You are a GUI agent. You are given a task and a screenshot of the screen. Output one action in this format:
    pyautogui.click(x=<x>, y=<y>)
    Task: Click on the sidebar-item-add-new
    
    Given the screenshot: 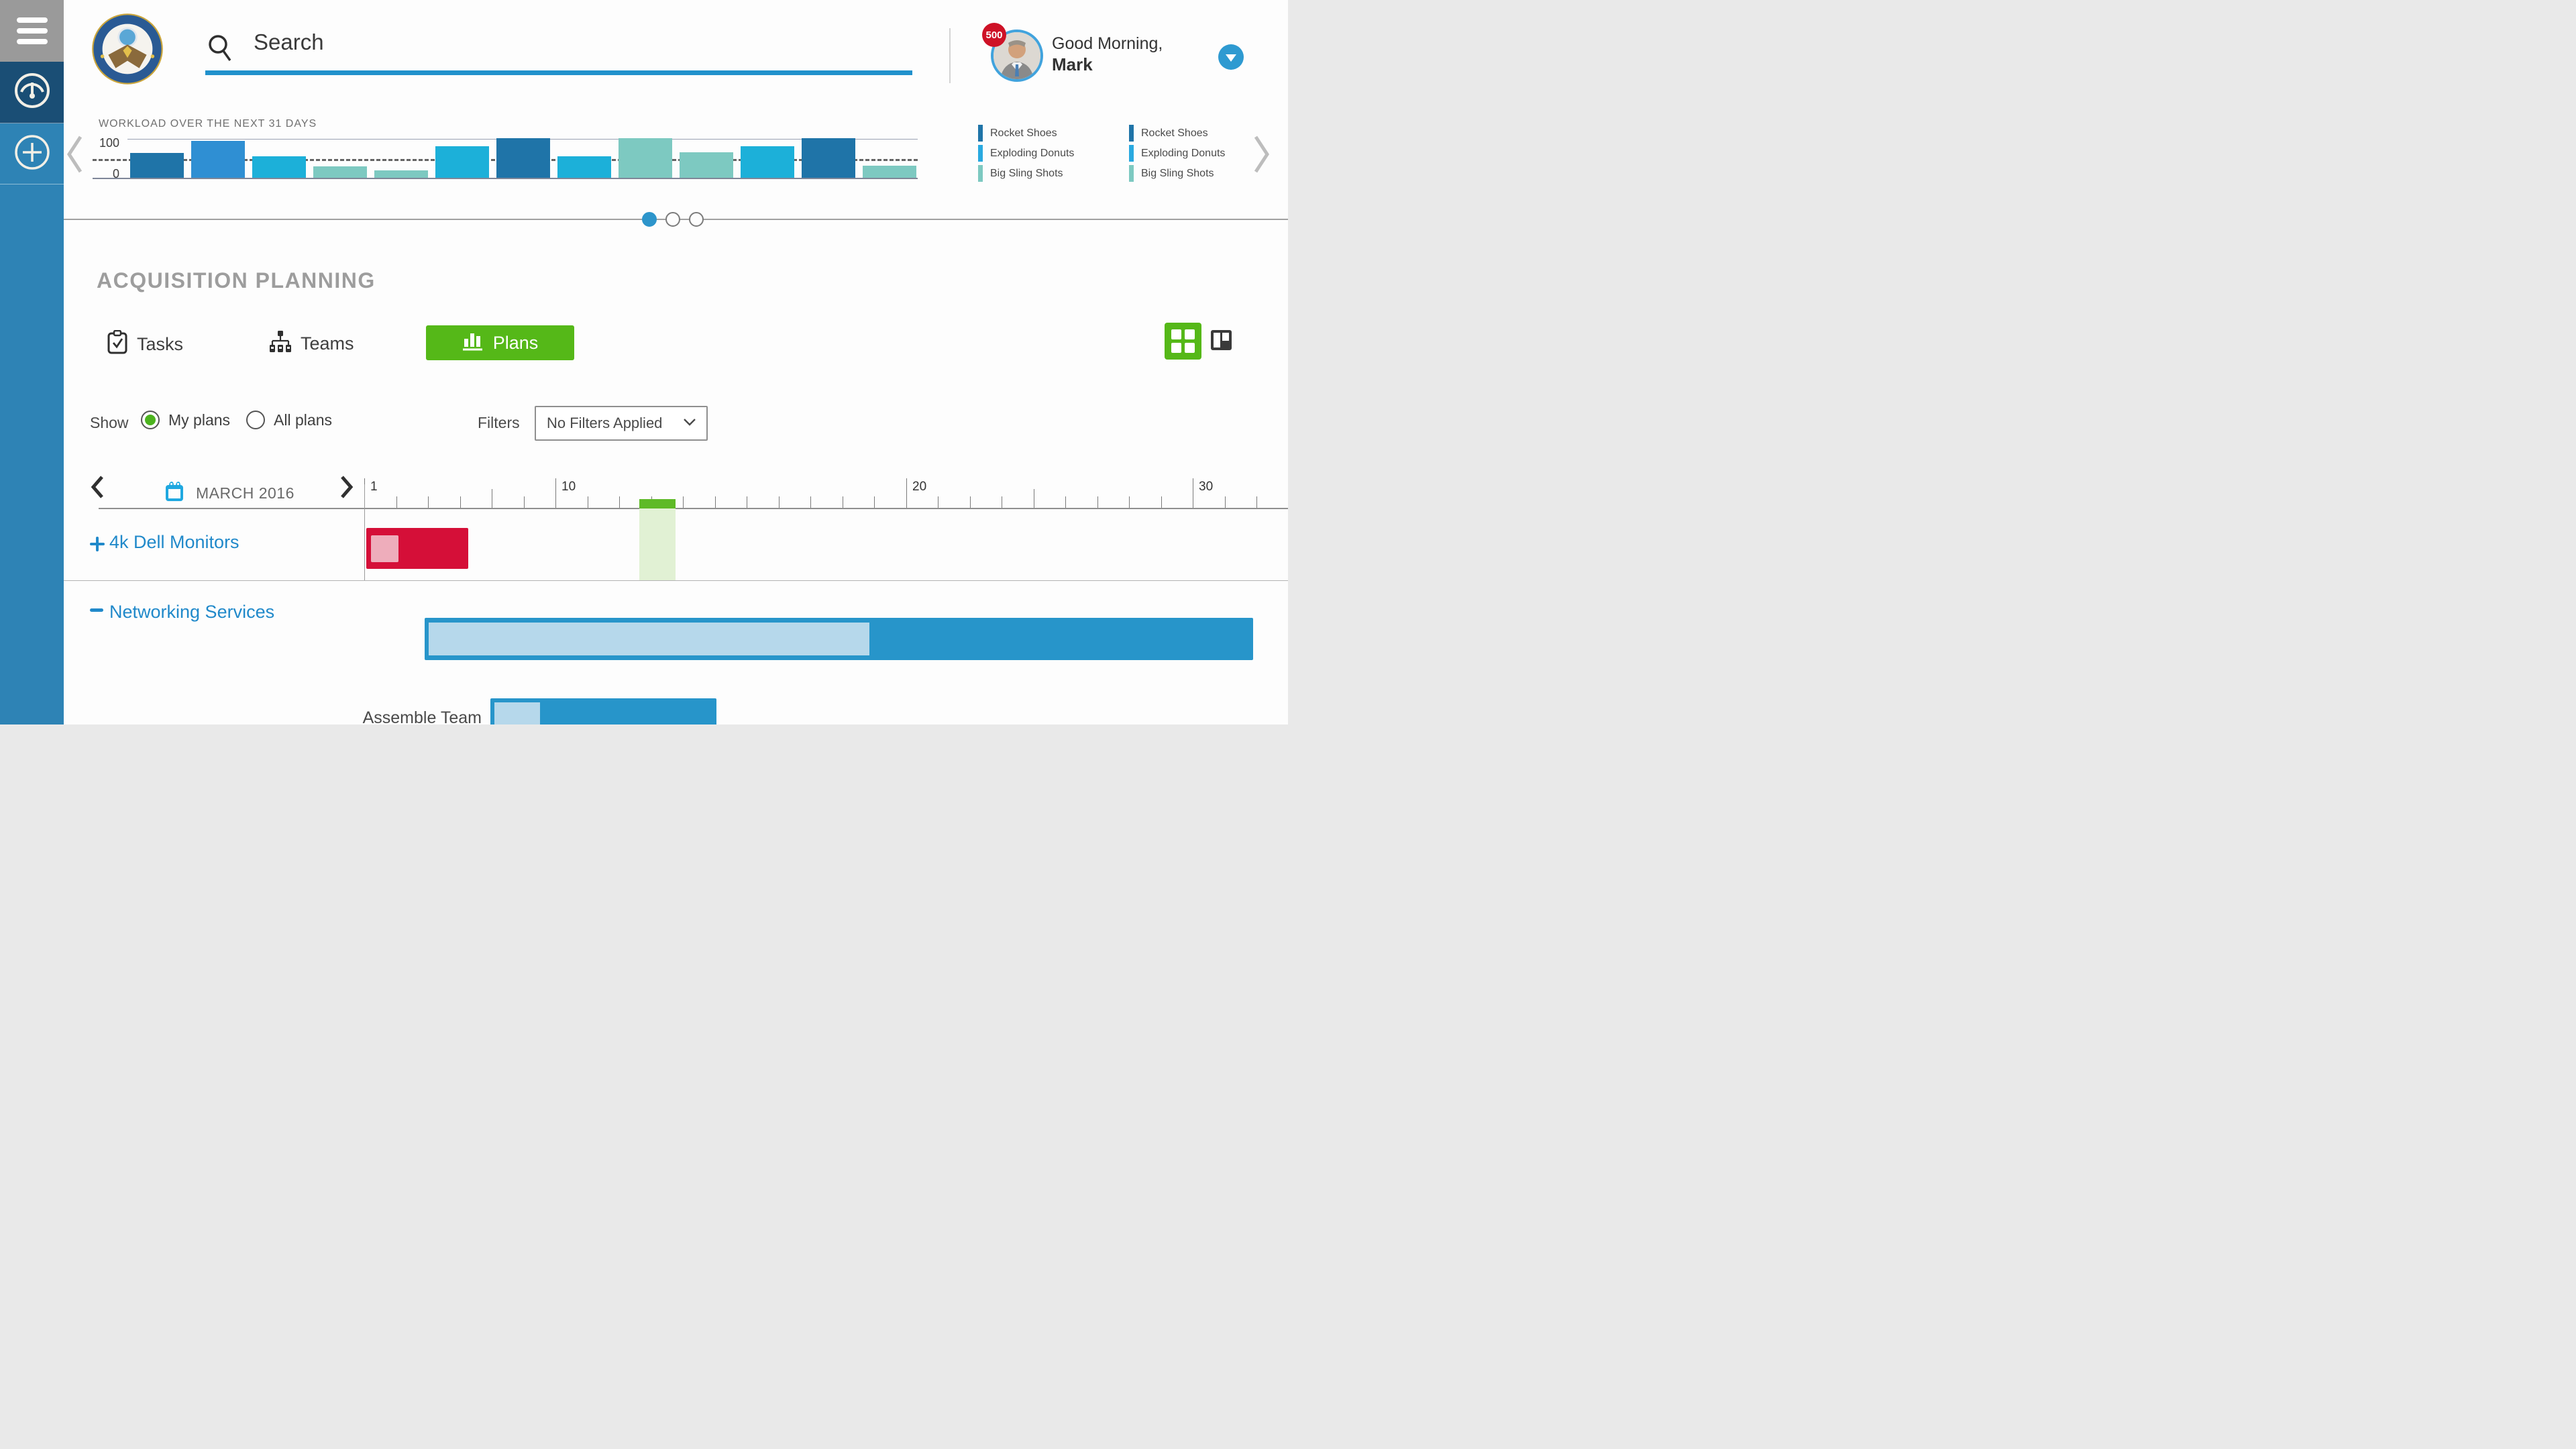 What is the action you would take?
    pyautogui.click(x=32, y=153)
    